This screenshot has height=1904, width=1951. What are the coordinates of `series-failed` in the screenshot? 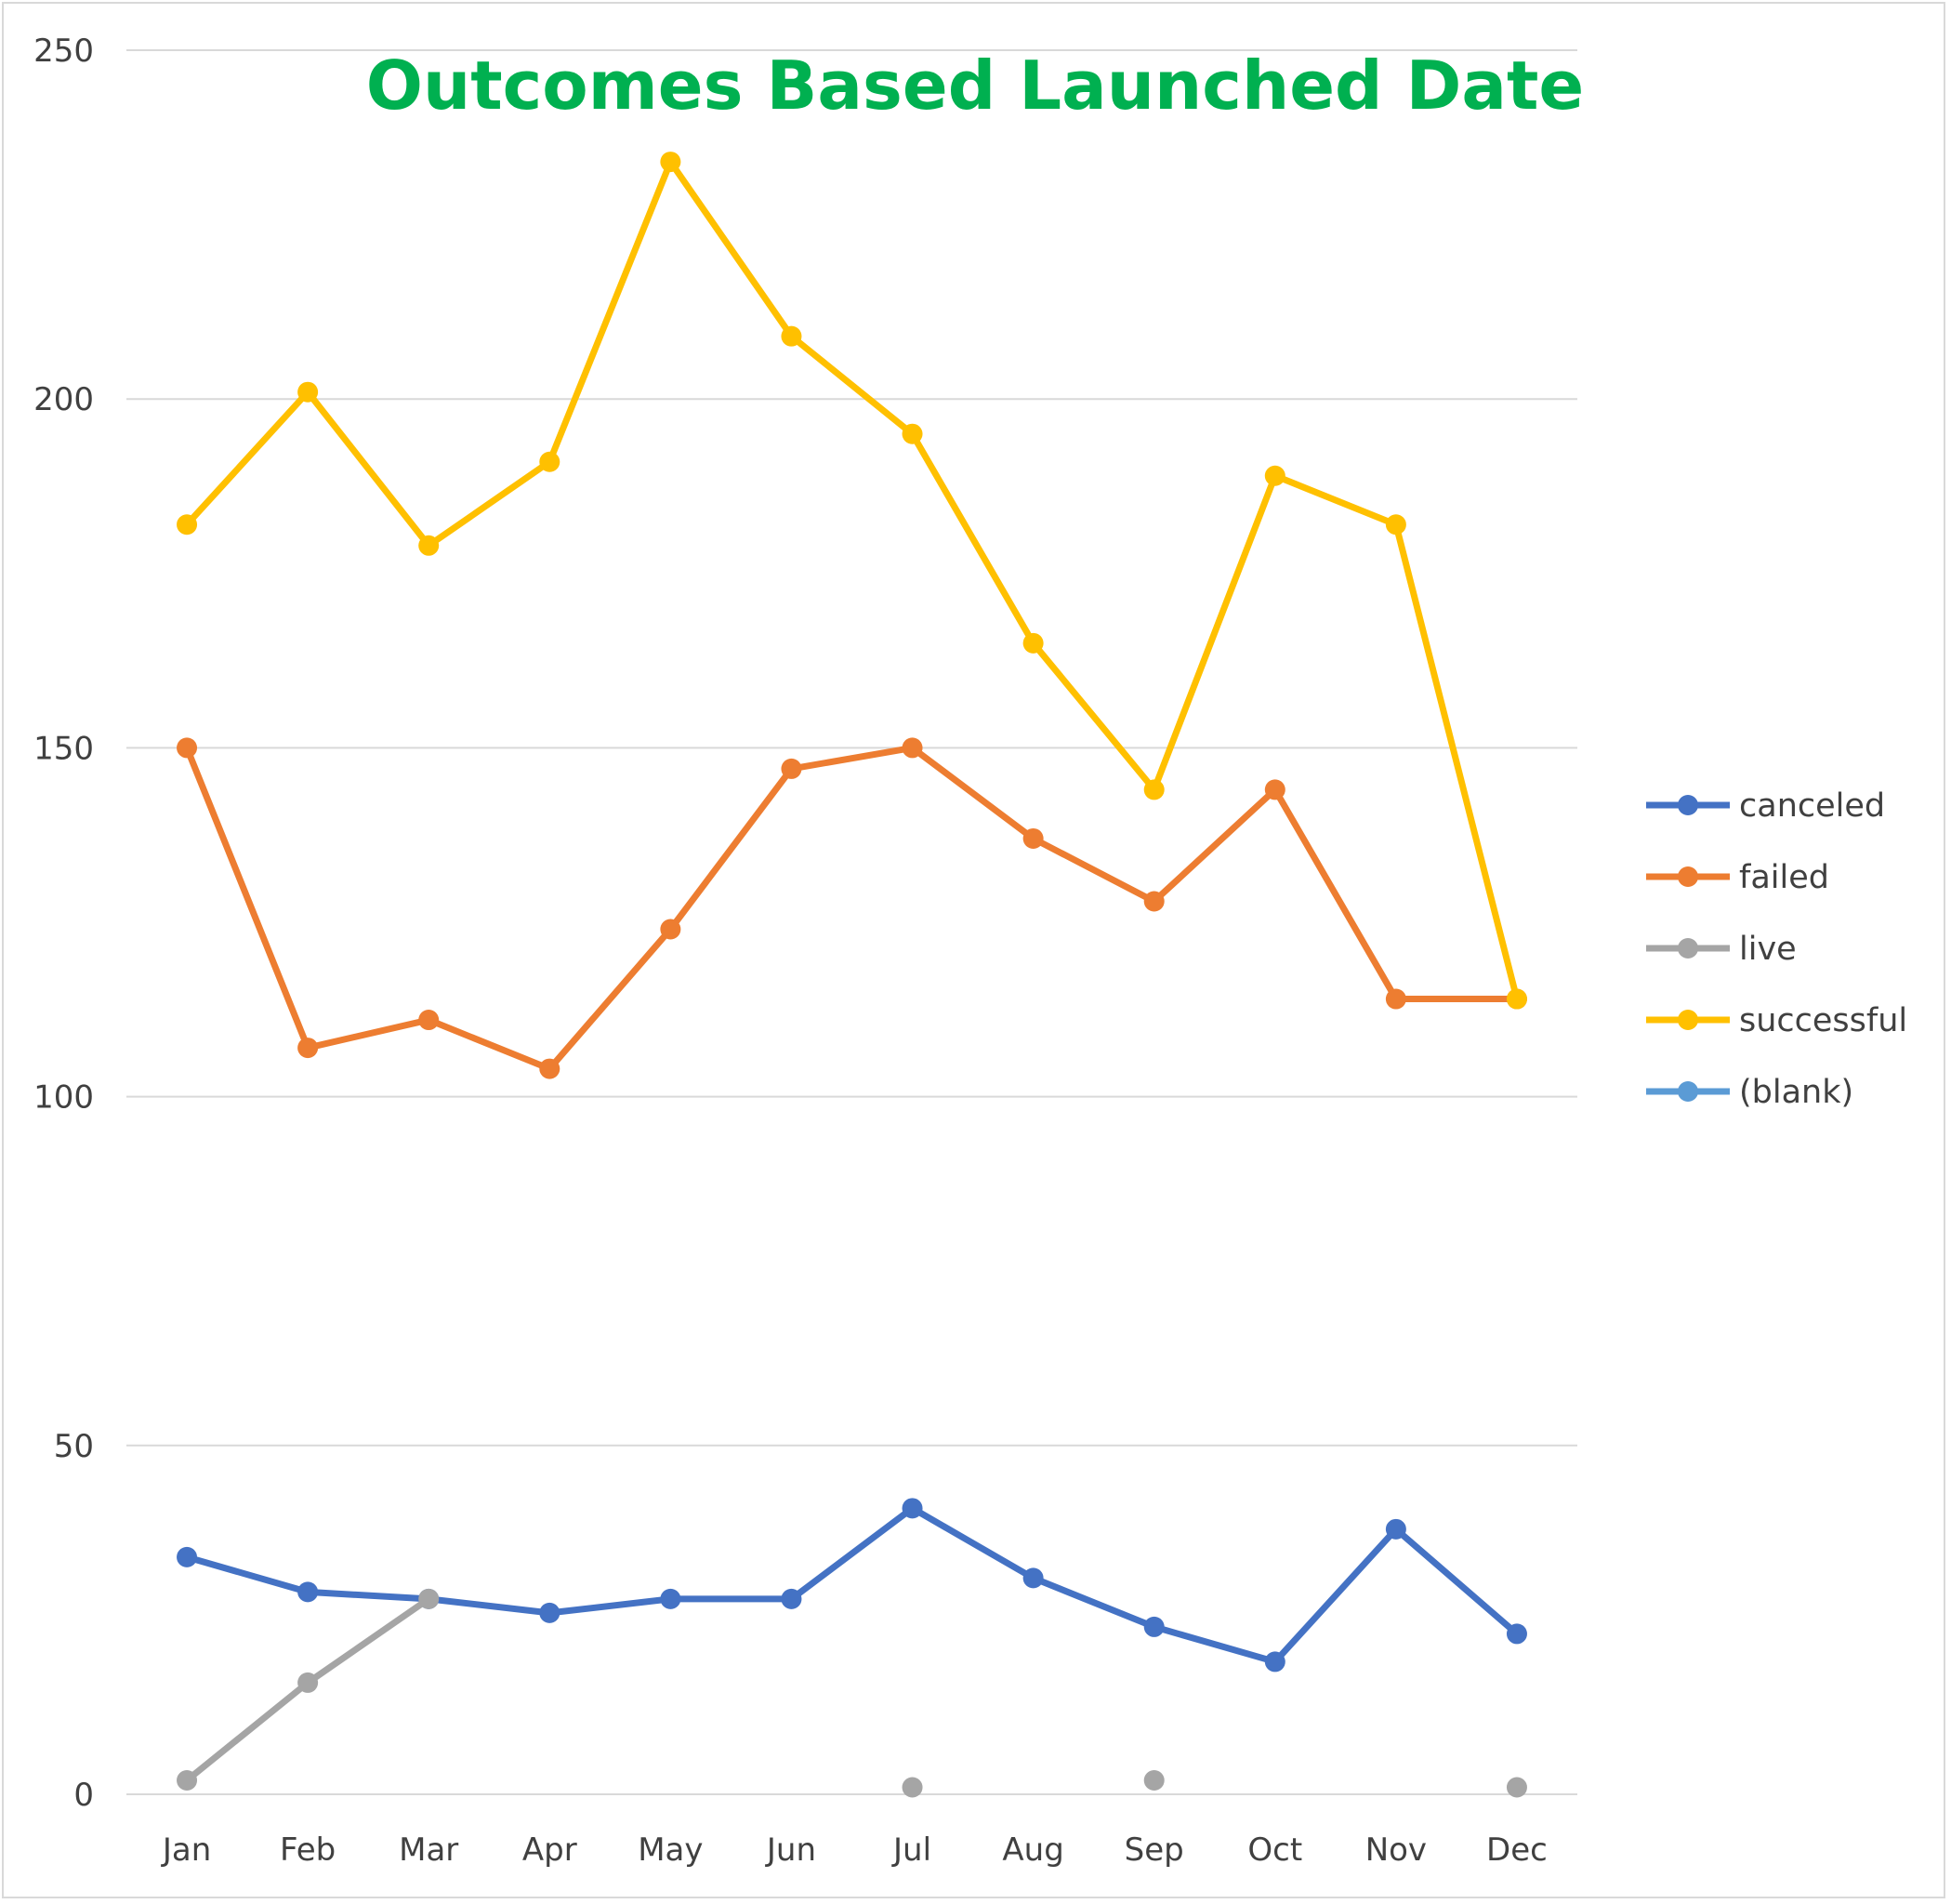 It's located at (852, 908).